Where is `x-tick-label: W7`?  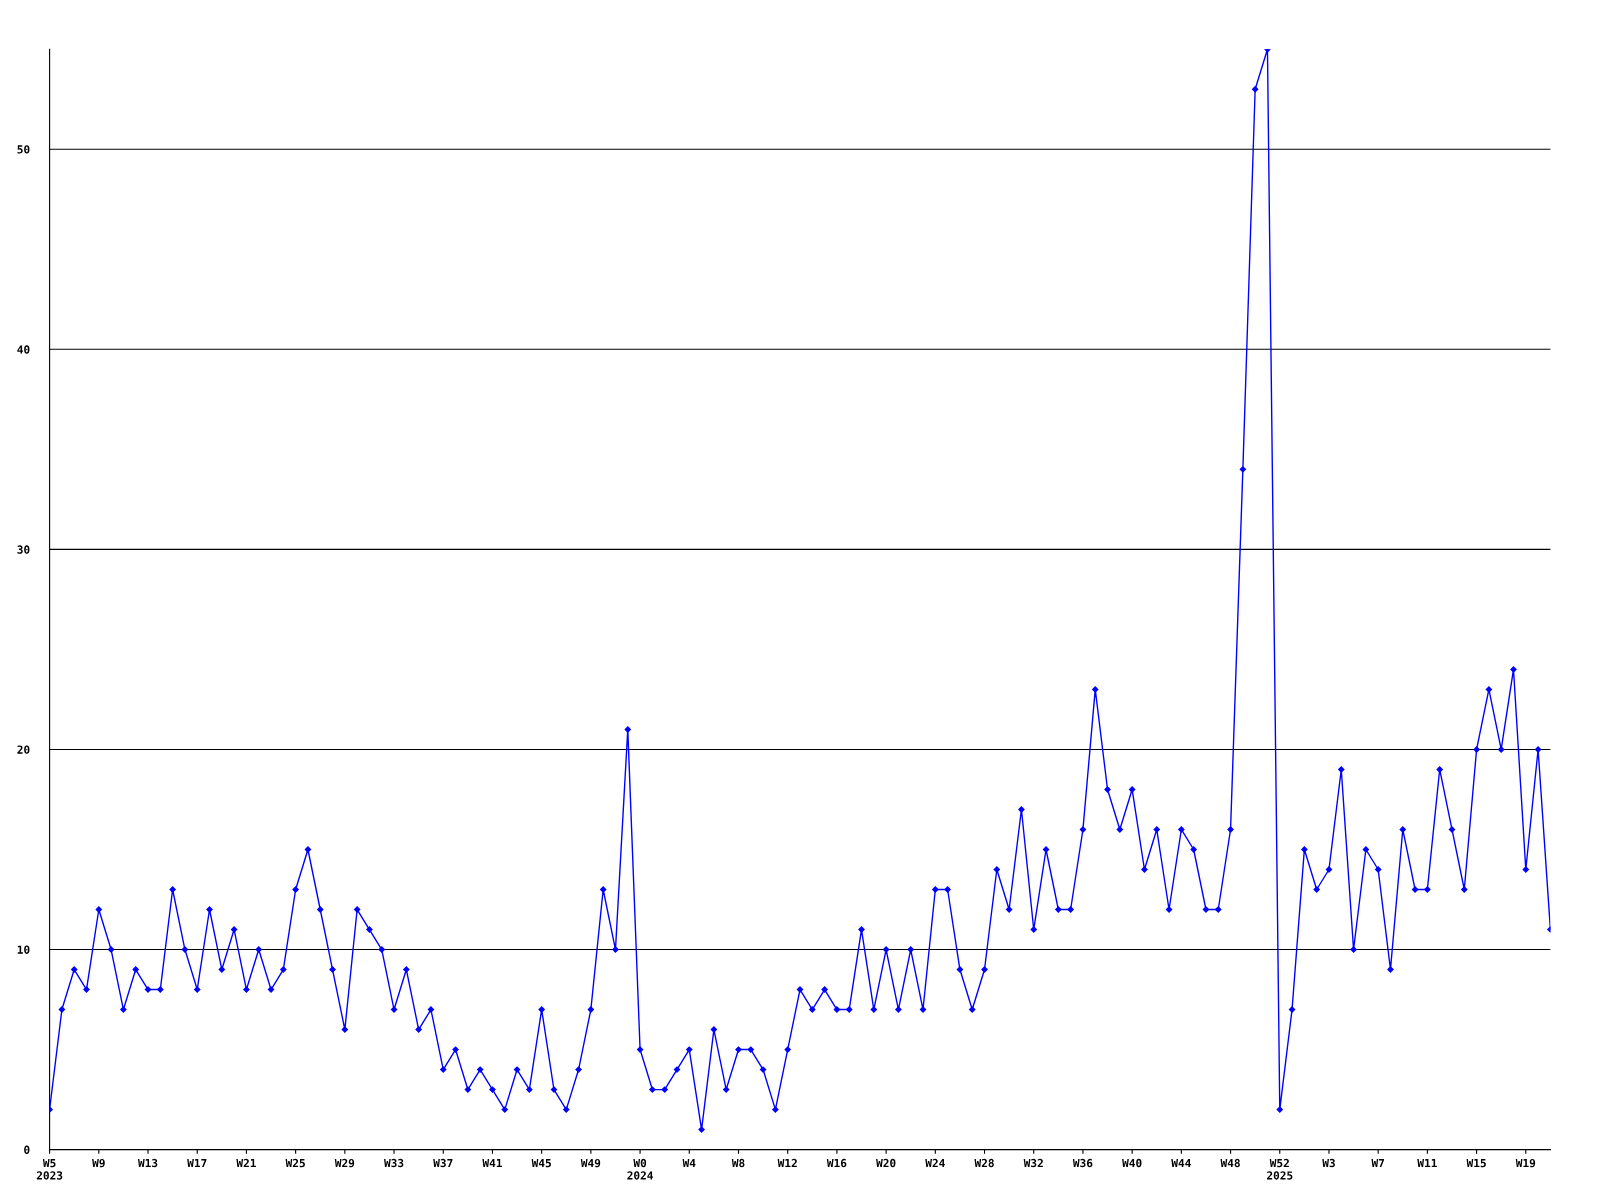 x-tick-label: W7 is located at coordinates (1378, 1163).